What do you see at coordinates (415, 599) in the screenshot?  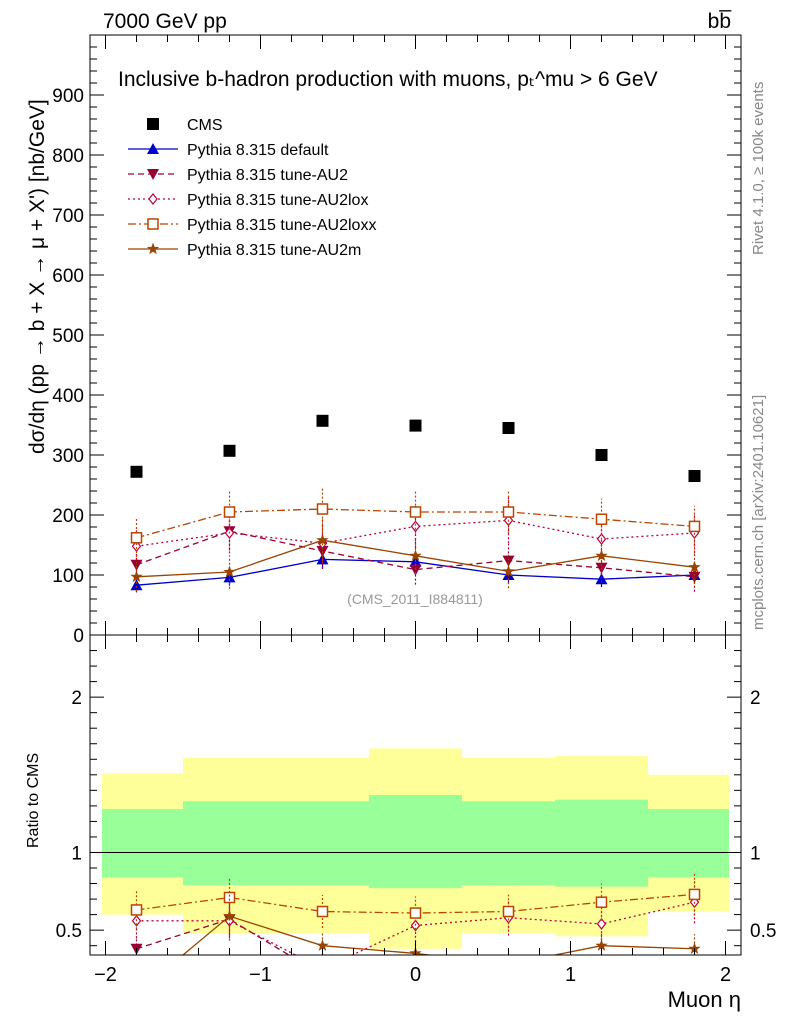 I see `analysis-label: (CMS_2011_I884811)` at bounding box center [415, 599].